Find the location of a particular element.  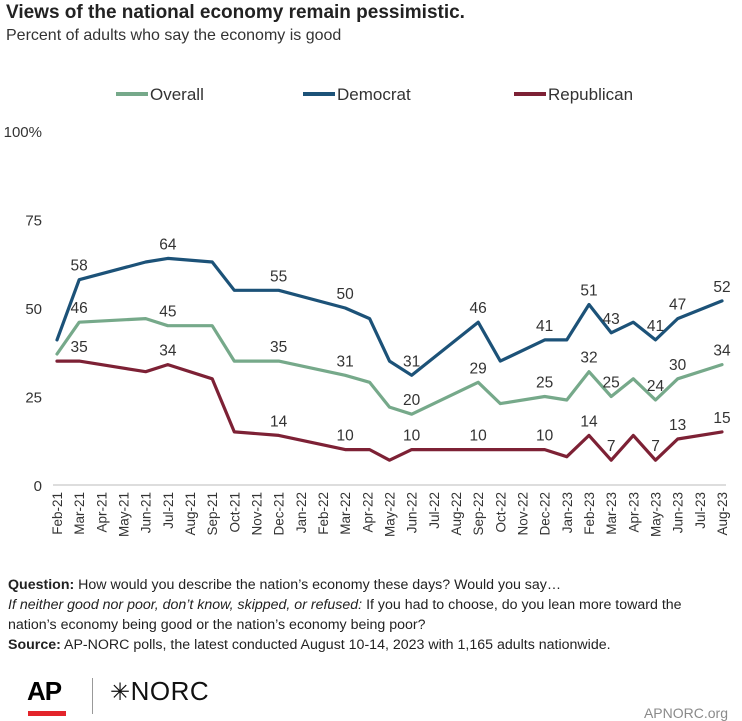

x-tick-label: Jun-21 is located at coordinates (146, 512).